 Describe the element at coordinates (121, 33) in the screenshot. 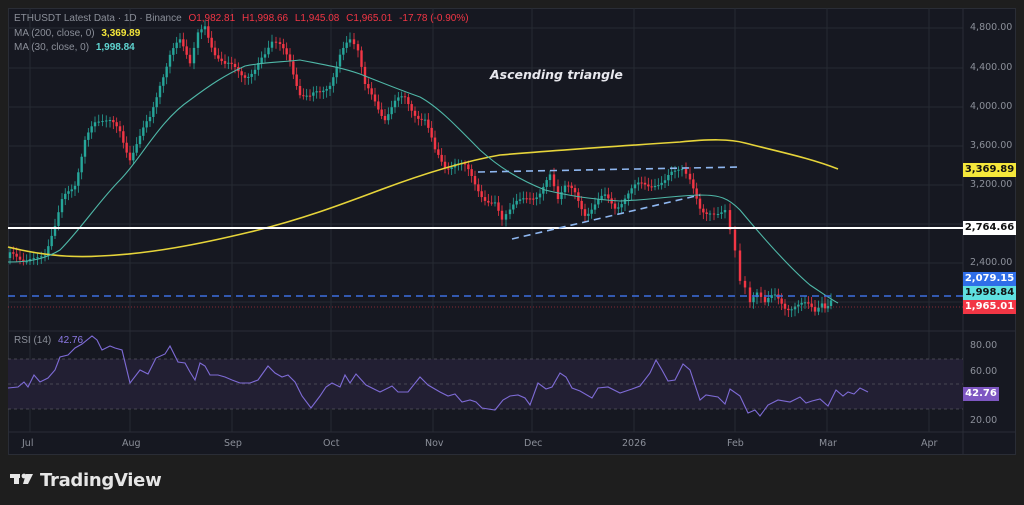

I see `ma200-value: 3,369.89` at that location.